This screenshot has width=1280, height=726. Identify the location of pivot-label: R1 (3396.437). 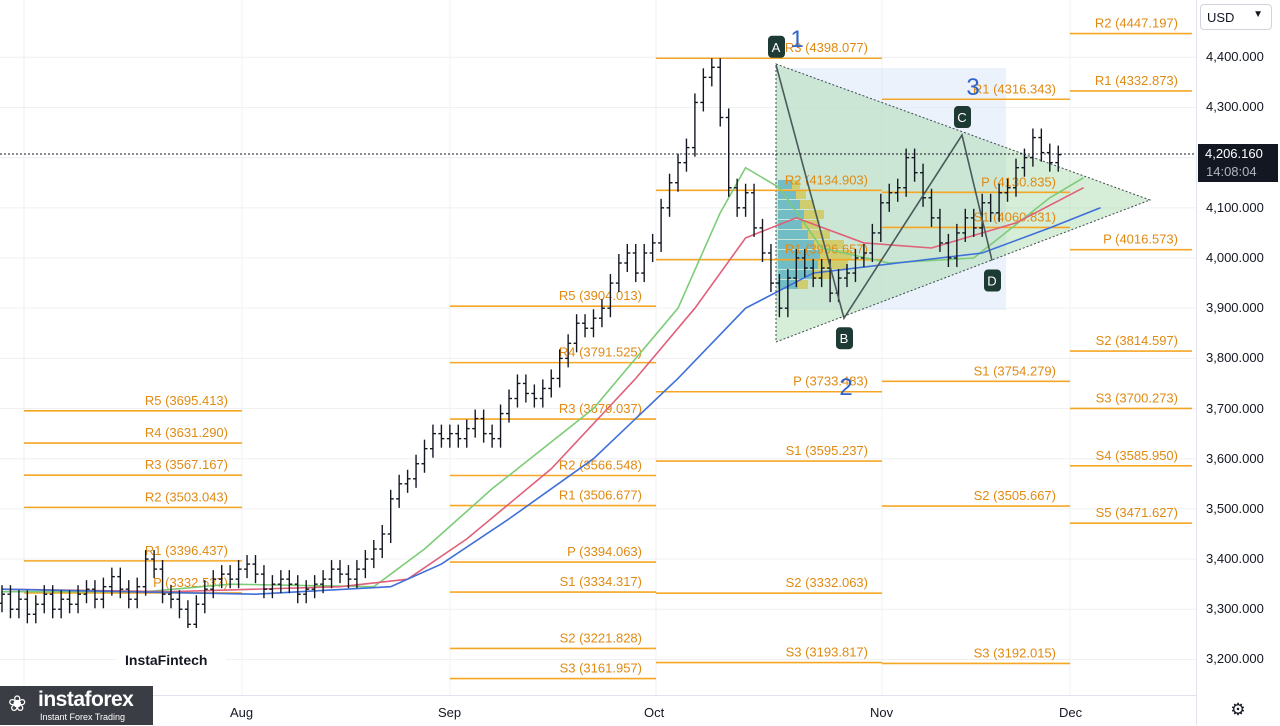
(186, 550).